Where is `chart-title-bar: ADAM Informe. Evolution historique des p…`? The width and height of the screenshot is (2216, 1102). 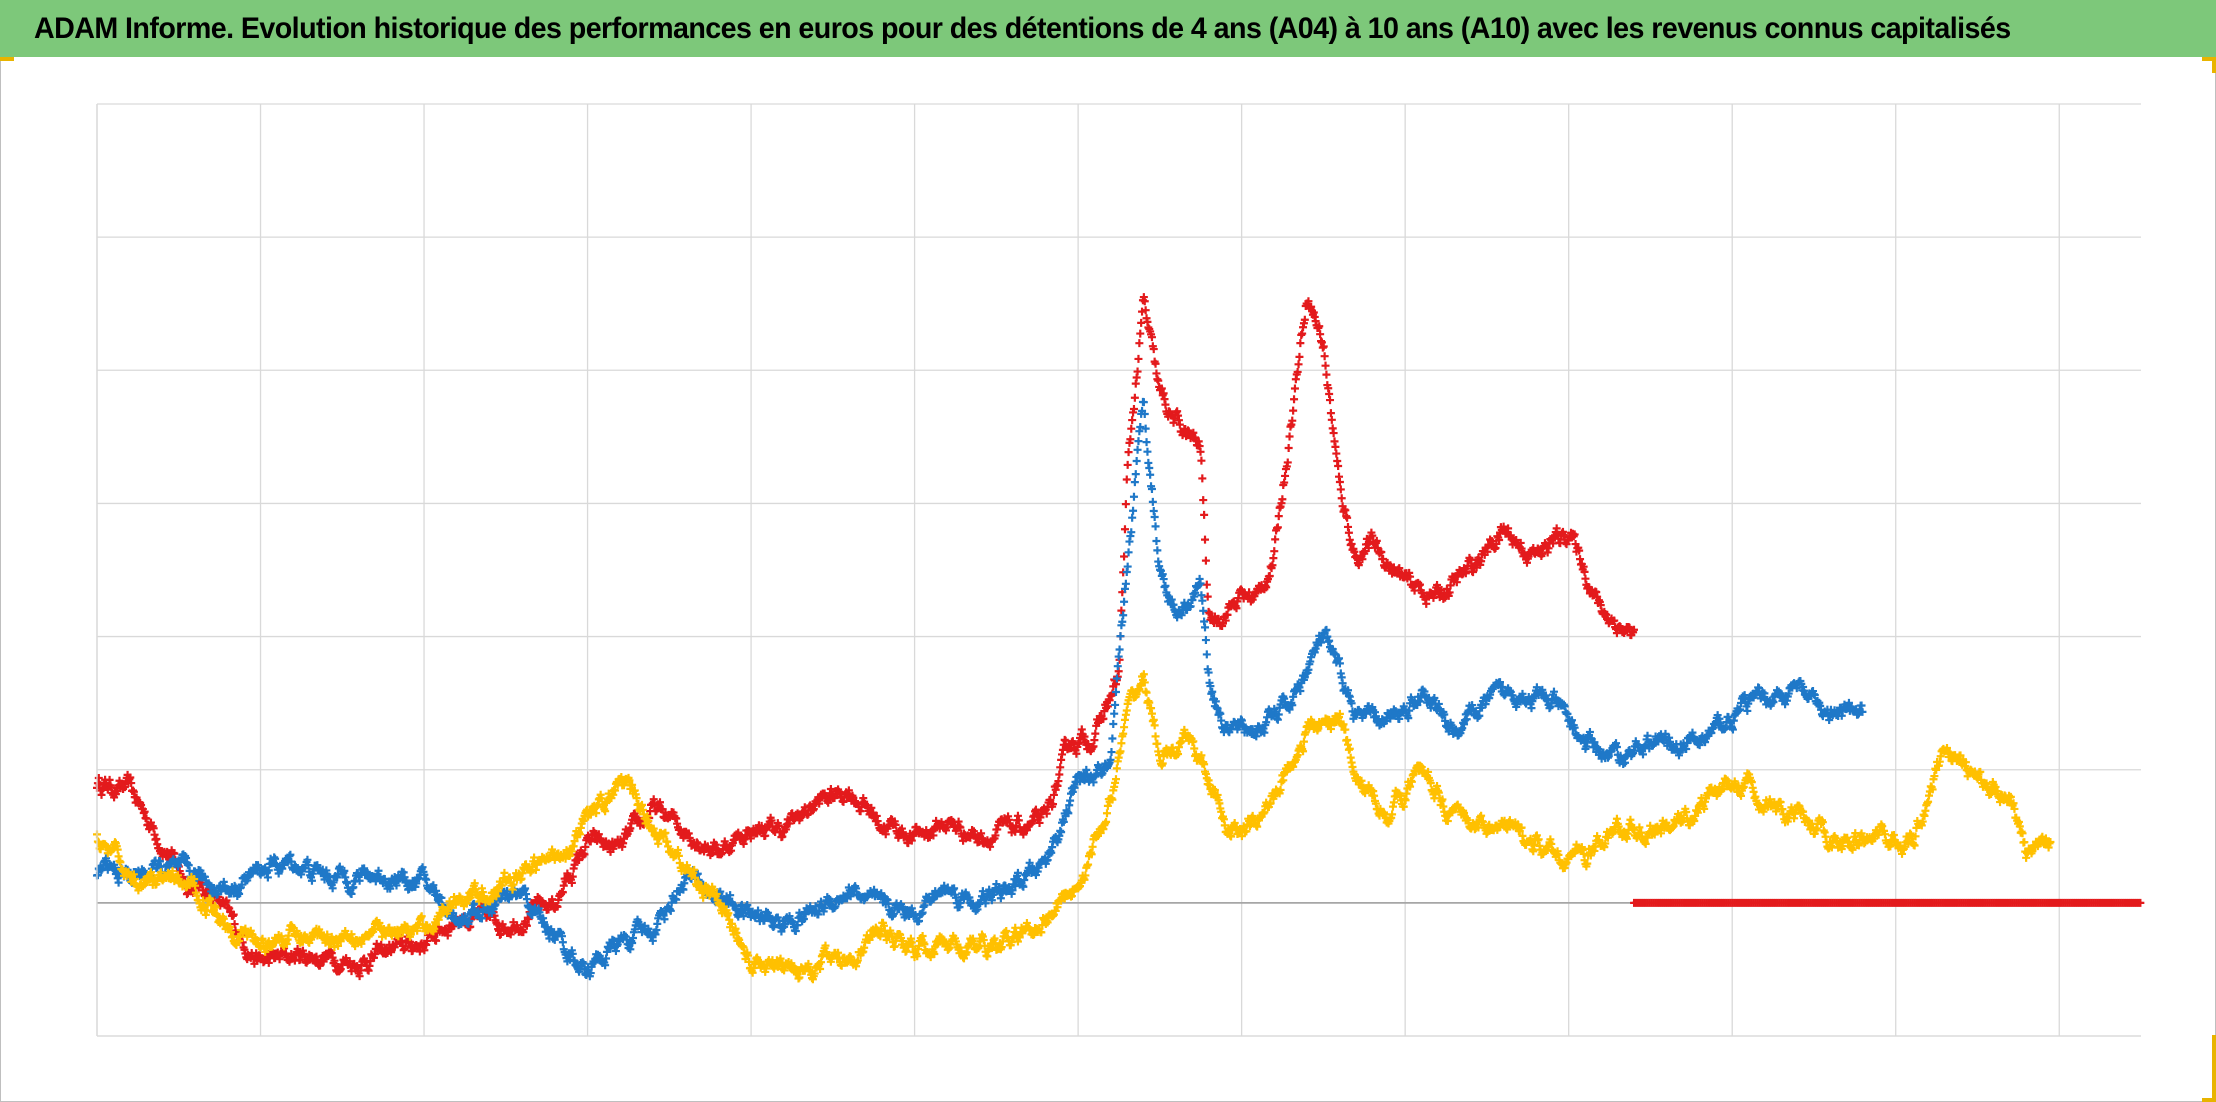
chart-title-bar: ADAM Informe. Evolution historique des p… is located at coordinates (1108, 28).